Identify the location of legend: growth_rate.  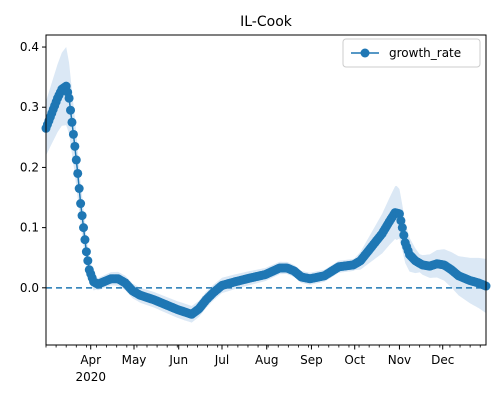
(411, 53).